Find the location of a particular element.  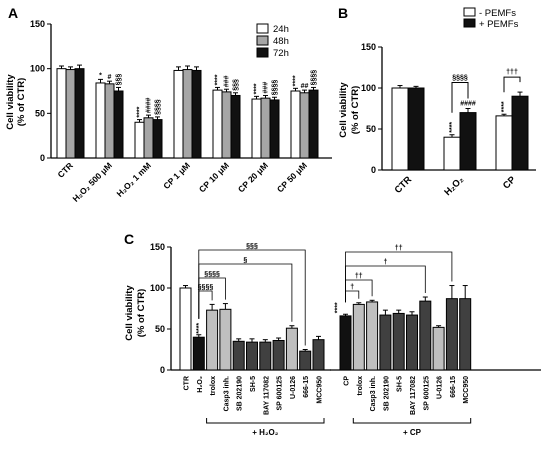

c-cp-bracket-label-2: †† is located at coordinates (359, 276).